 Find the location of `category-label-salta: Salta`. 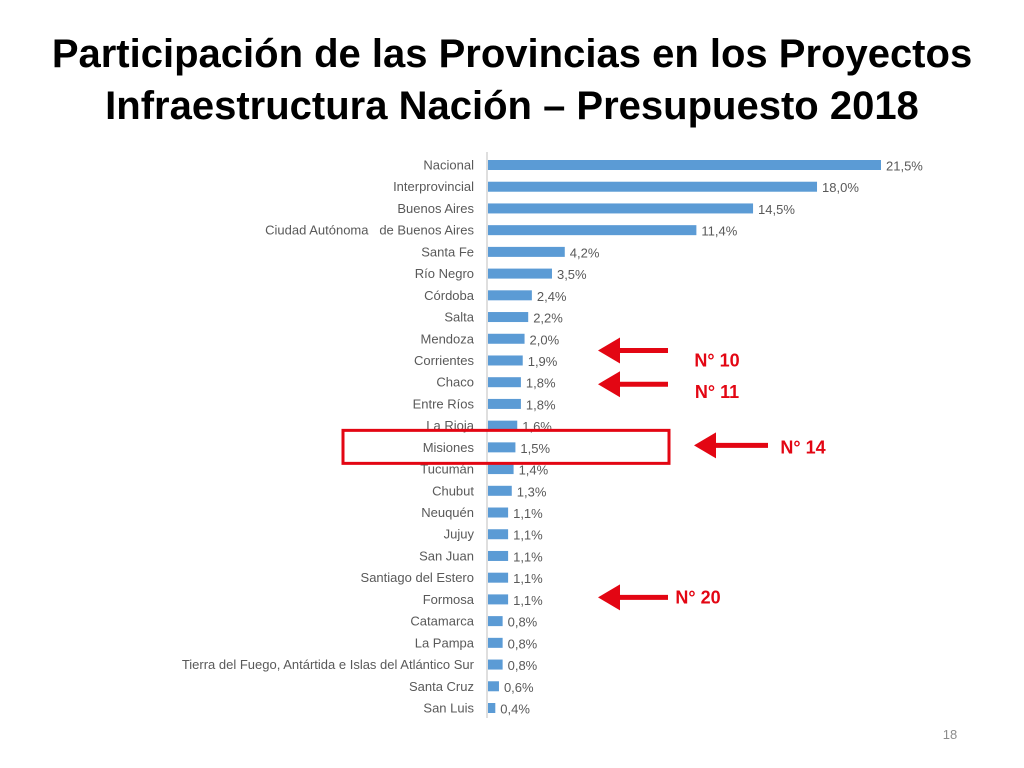

category-label-salta: Salta is located at coordinates (459, 317).